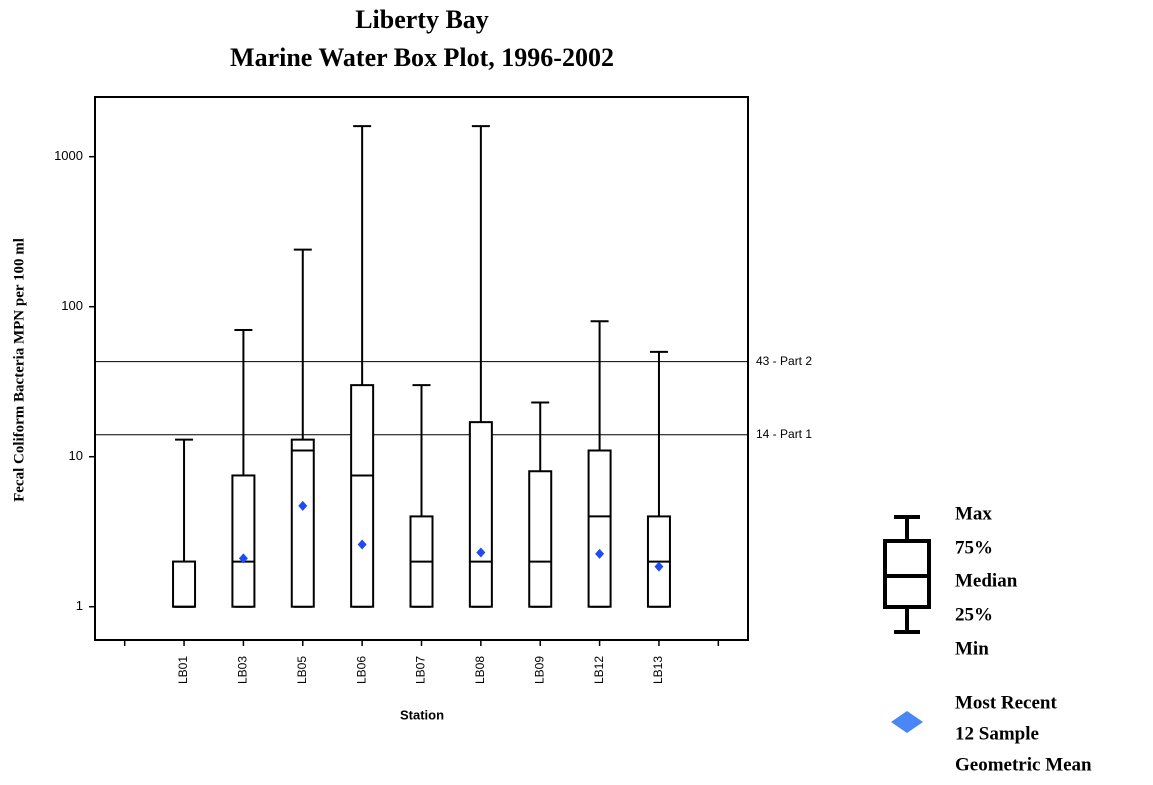 Image resolution: width=1153 pixels, height=785 pixels. I want to click on x-axis-label: Station, so click(422, 714).